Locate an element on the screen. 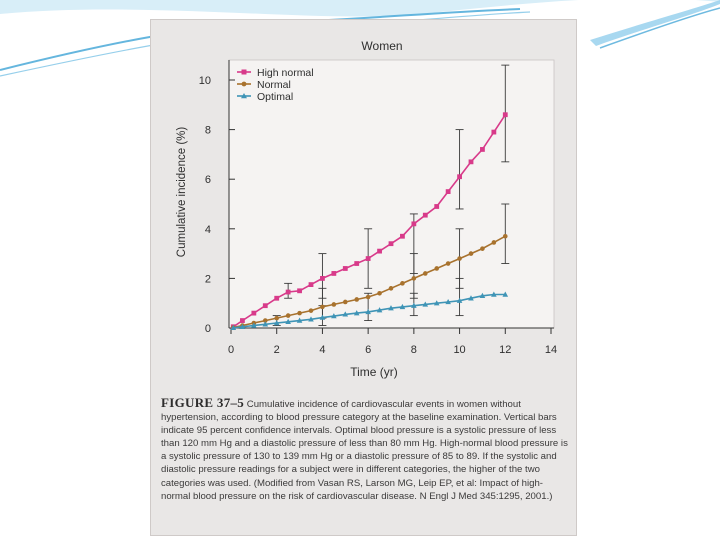 Image resolution: width=720 pixels, height=540 pixels. y-axis-ticks: 0 2 4 6 8 10 is located at coordinates (217, 205).